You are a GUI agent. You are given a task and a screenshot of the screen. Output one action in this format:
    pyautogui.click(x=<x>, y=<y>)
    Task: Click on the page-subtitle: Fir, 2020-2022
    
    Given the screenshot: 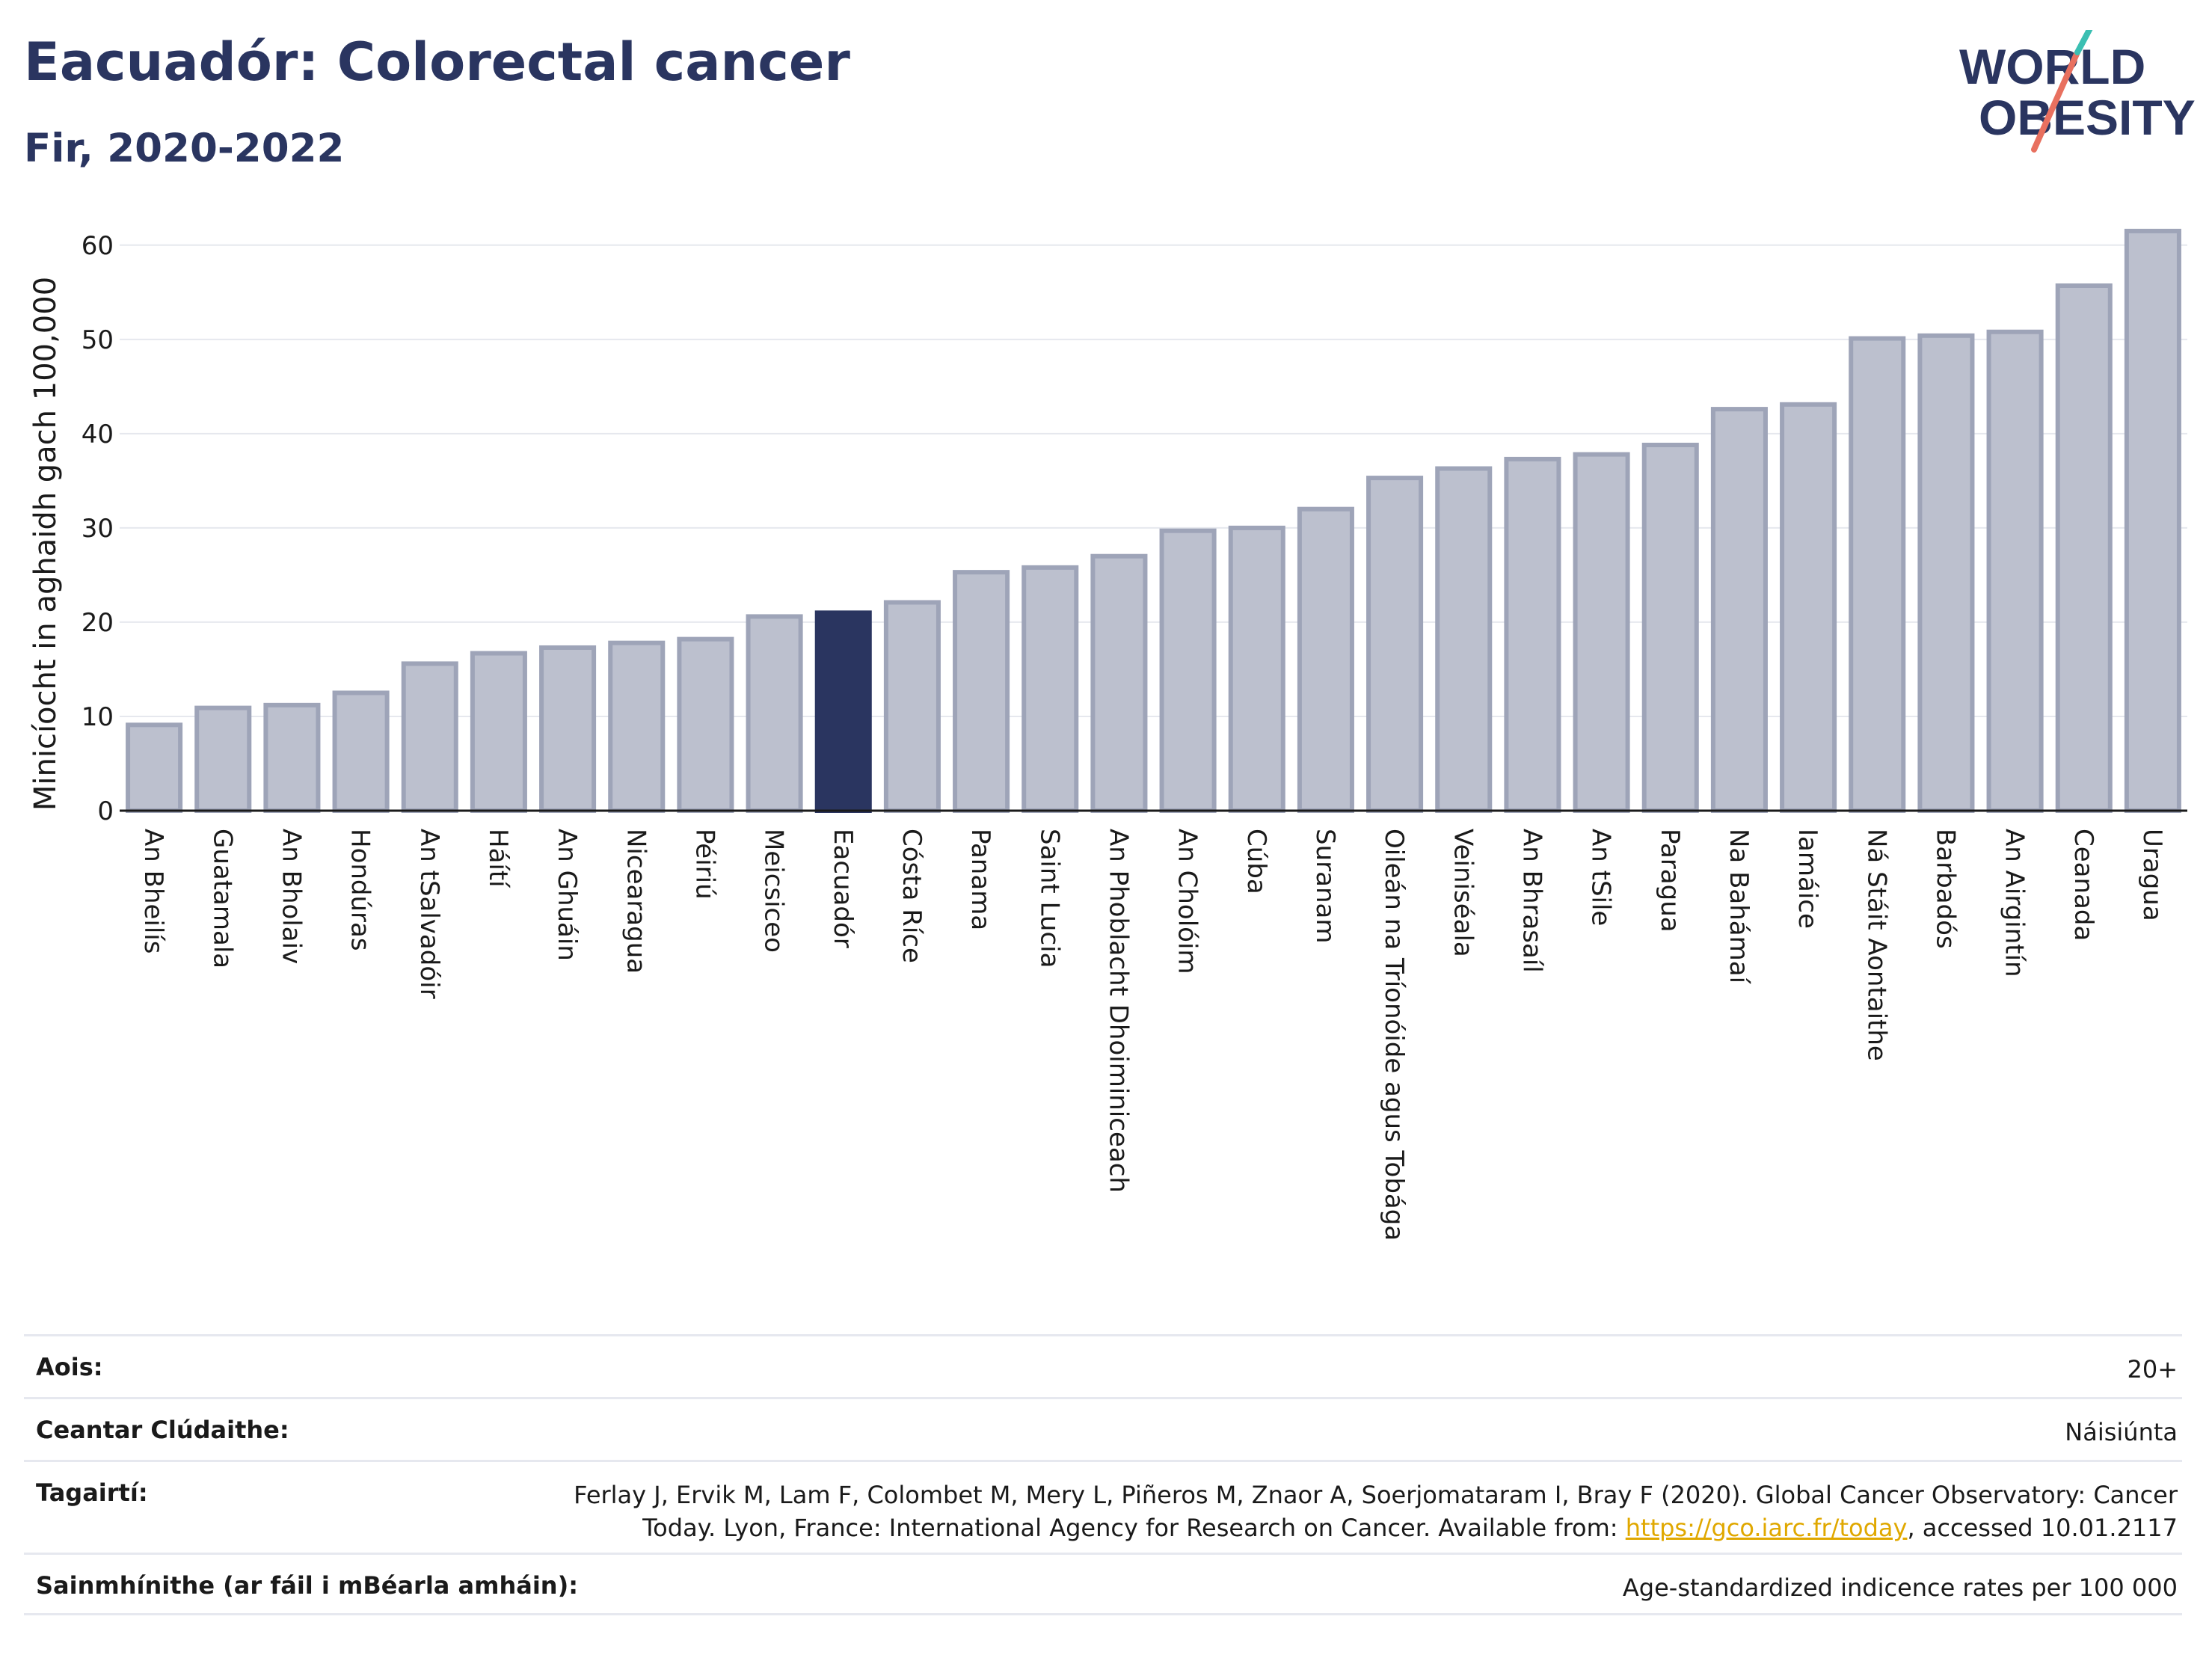 What is the action you would take?
    pyautogui.click(x=184, y=148)
    